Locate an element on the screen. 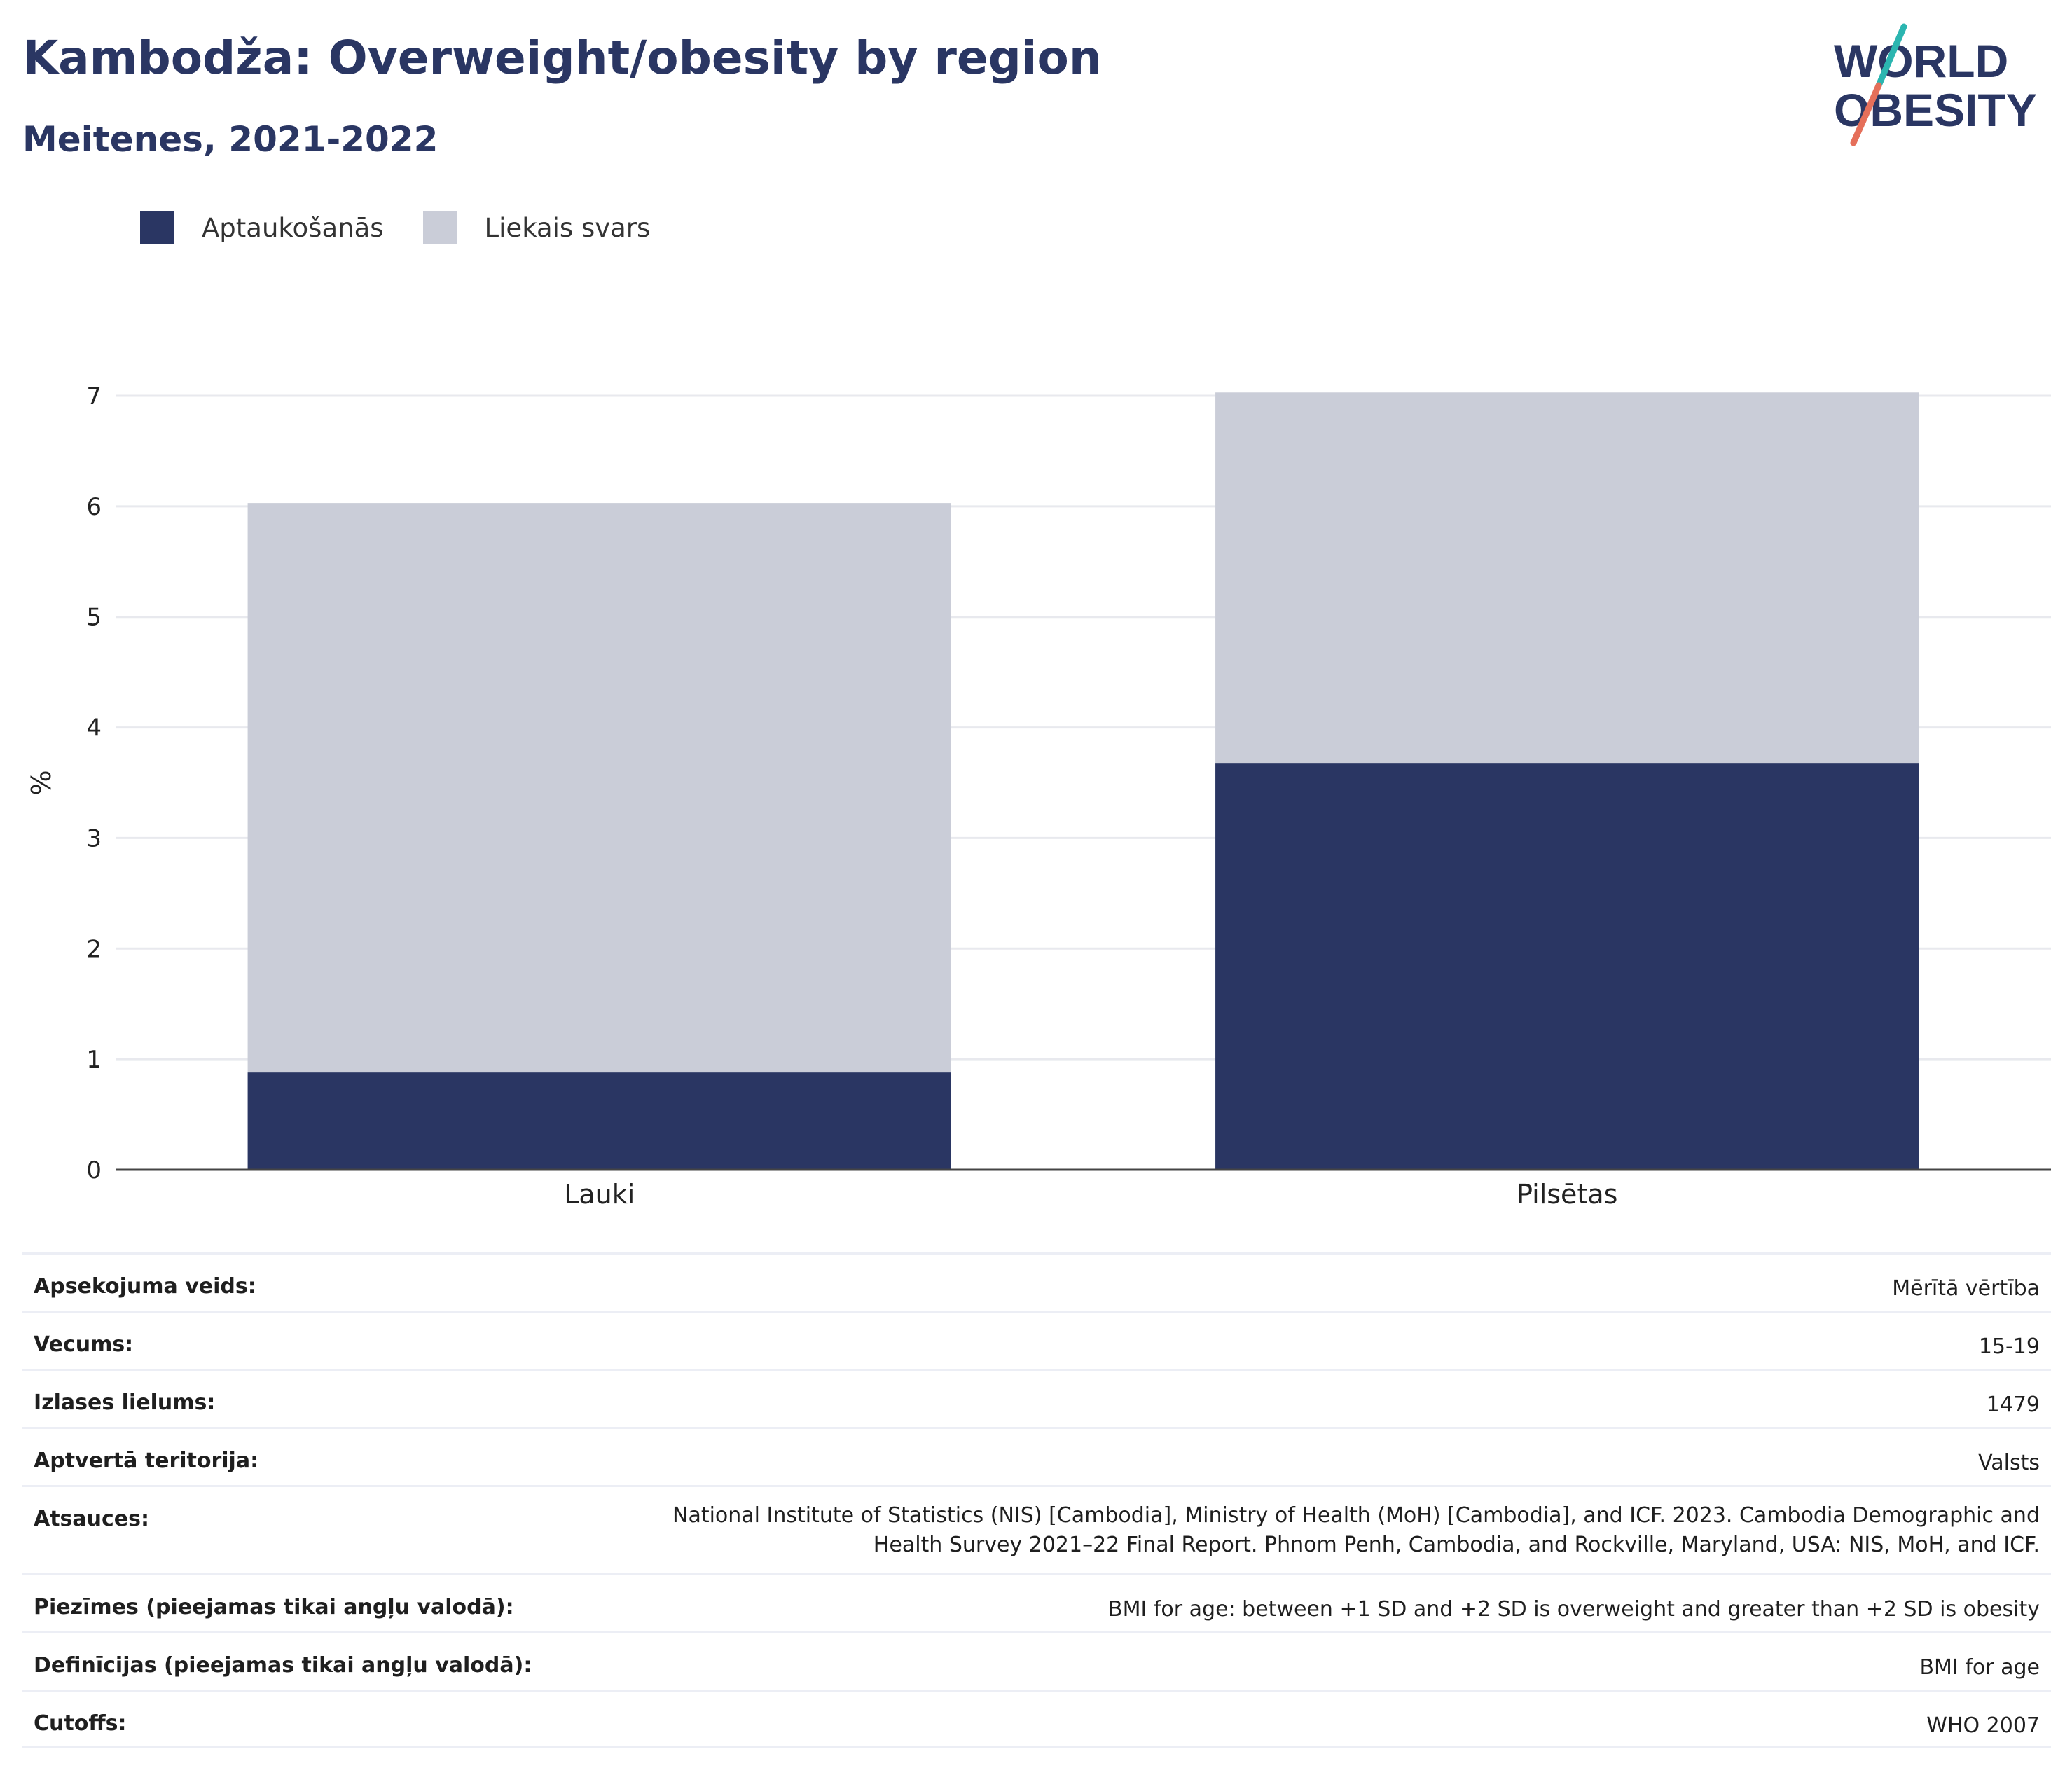  legend-swatch-overweight is located at coordinates (440, 227).